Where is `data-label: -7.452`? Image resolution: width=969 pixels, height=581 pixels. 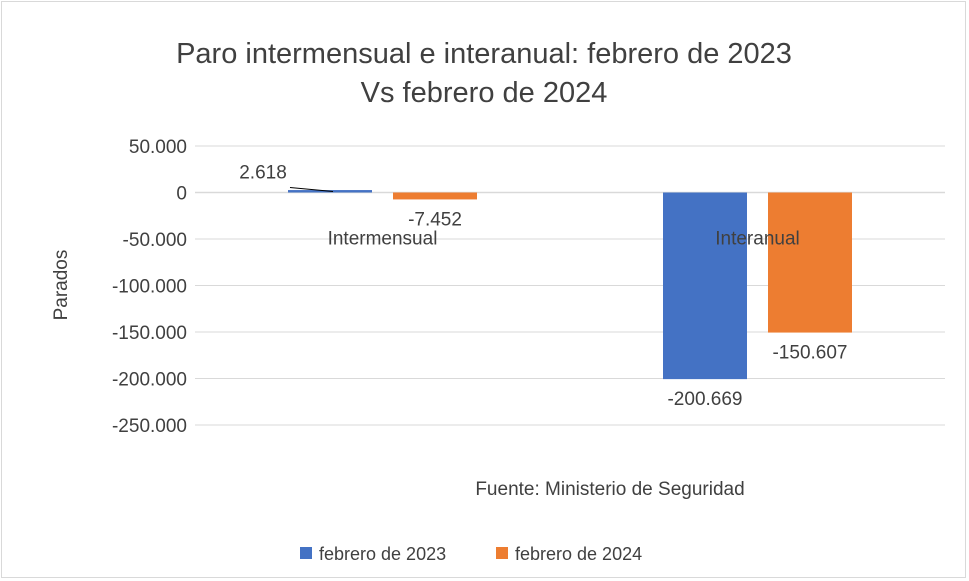
data-label: -7.452 is located at coordinates (435, 219).